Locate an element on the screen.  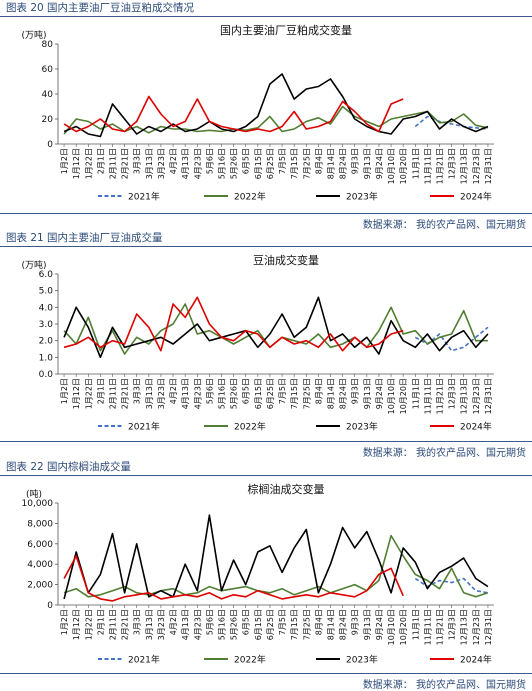
x-tick-label: 4月13日 is located at coordinates (185, 624).